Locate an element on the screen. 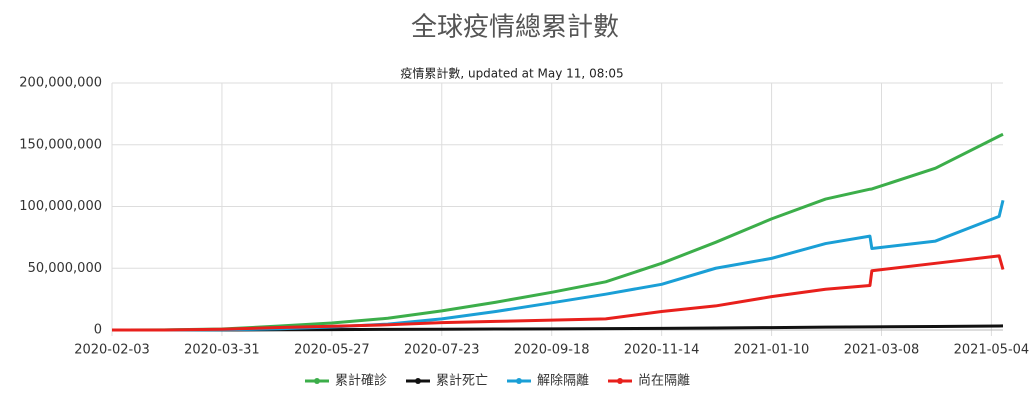  y-tick-label: 200,000,000 is located at coordinates (60, 83).